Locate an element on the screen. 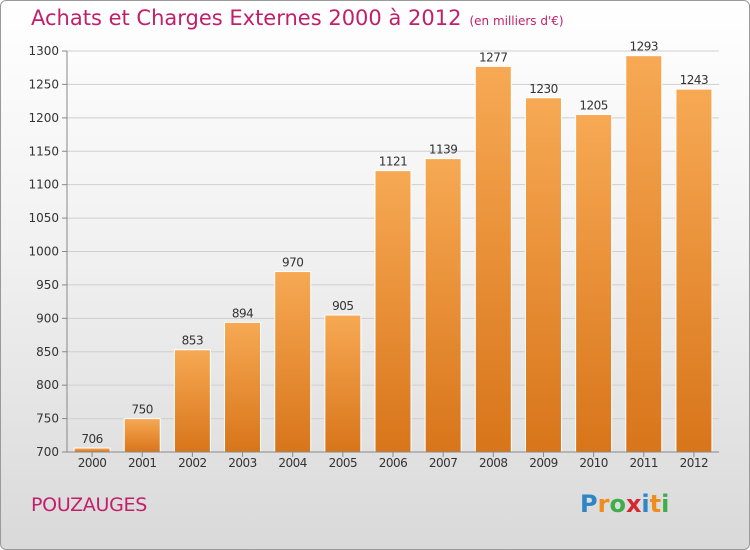  y-tick-label: 700 is located at coordinates (47, 452).